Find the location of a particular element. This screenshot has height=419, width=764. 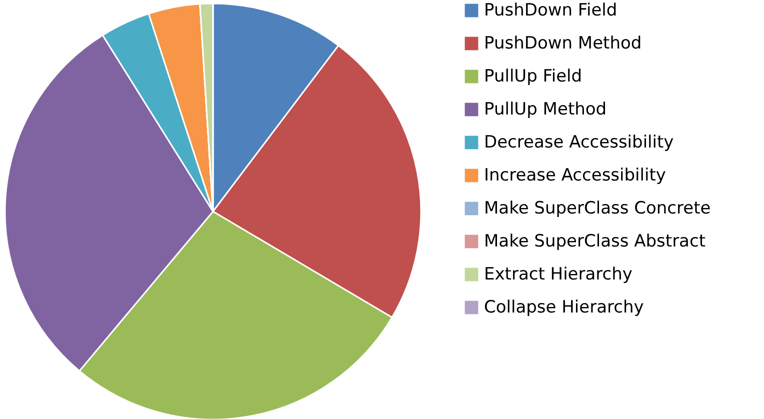

legend-label: Extract Hierarchy is located at coordinates (558, 274).